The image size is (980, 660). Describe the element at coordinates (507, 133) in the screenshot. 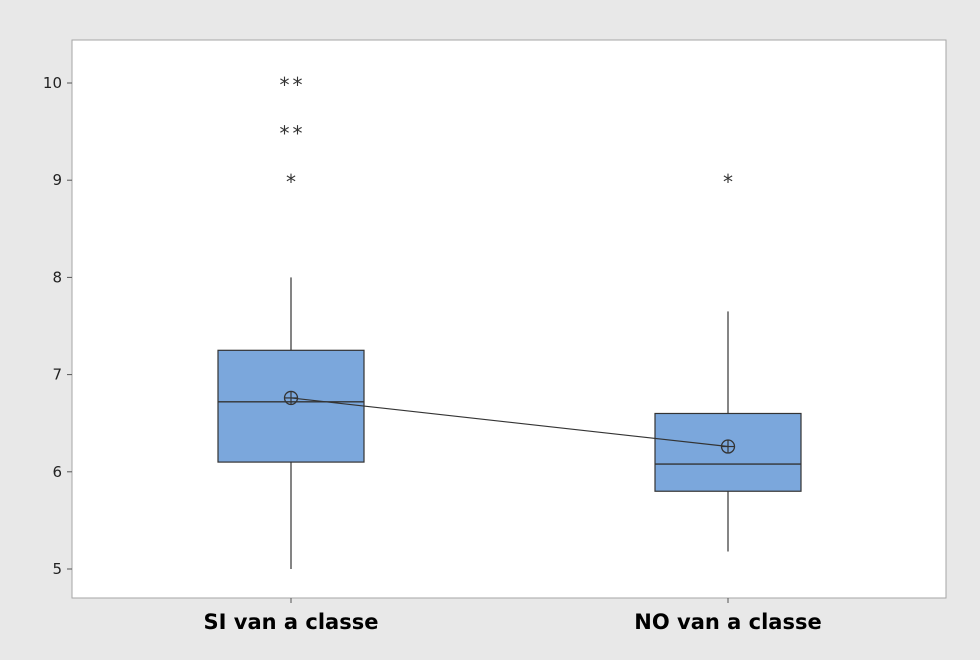

I see `outliers-group: ** ** **` at that location.